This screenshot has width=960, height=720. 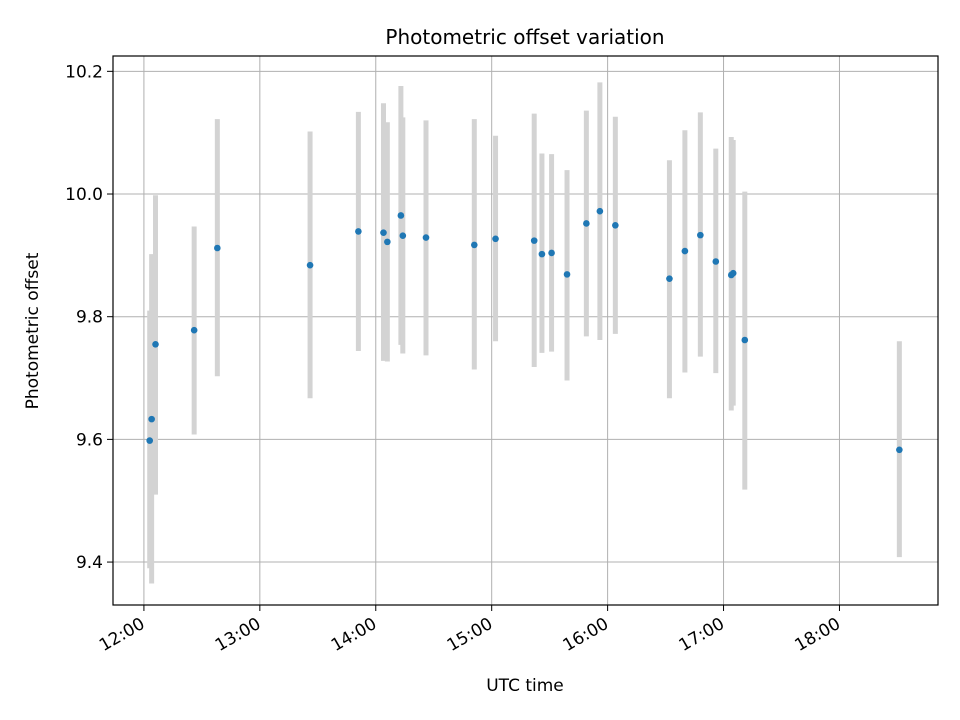 What do you see at coordinates (84, 195) in the screenshot?
I see `y-tick-label: 10.0` at bounding box center [84, 195].